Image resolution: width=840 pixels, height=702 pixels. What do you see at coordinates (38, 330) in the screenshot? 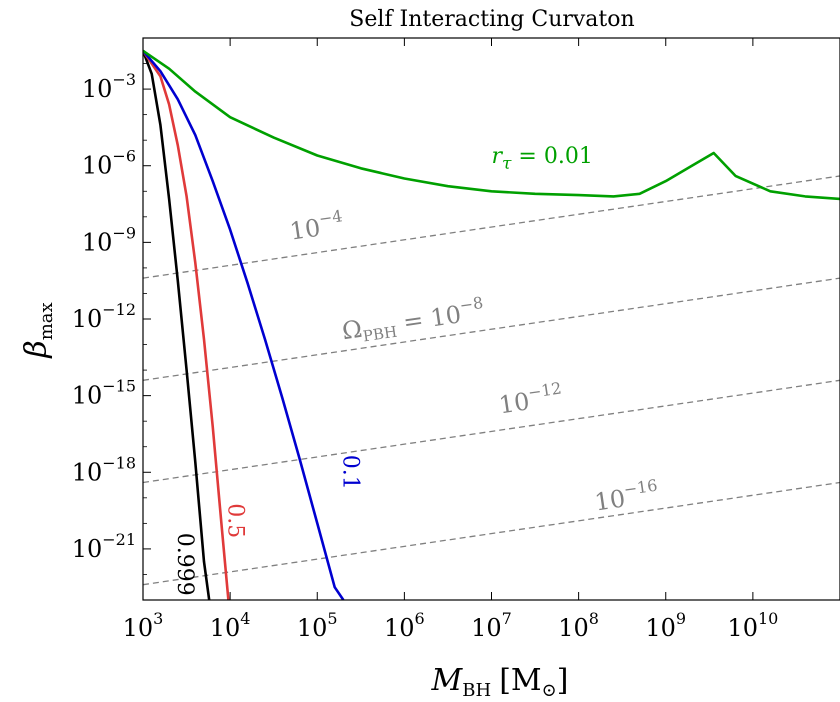
I see `y-axis-label: βmax` at bounding box center [38, 330].